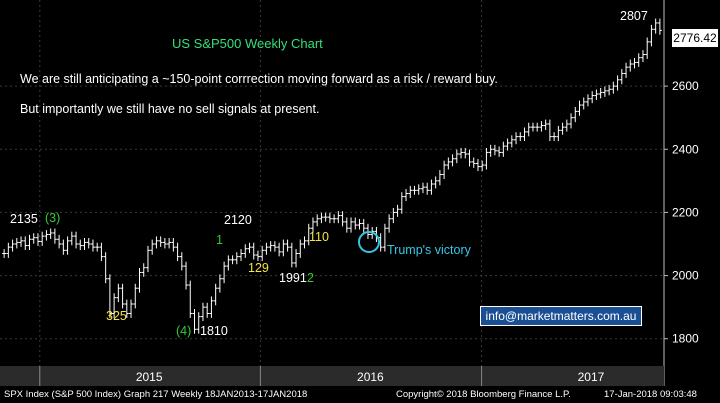  What do you see at coordinates (685, 339) in the screenshot?
I see `y-tick-label: 1800` at bounding box center [685, 339].